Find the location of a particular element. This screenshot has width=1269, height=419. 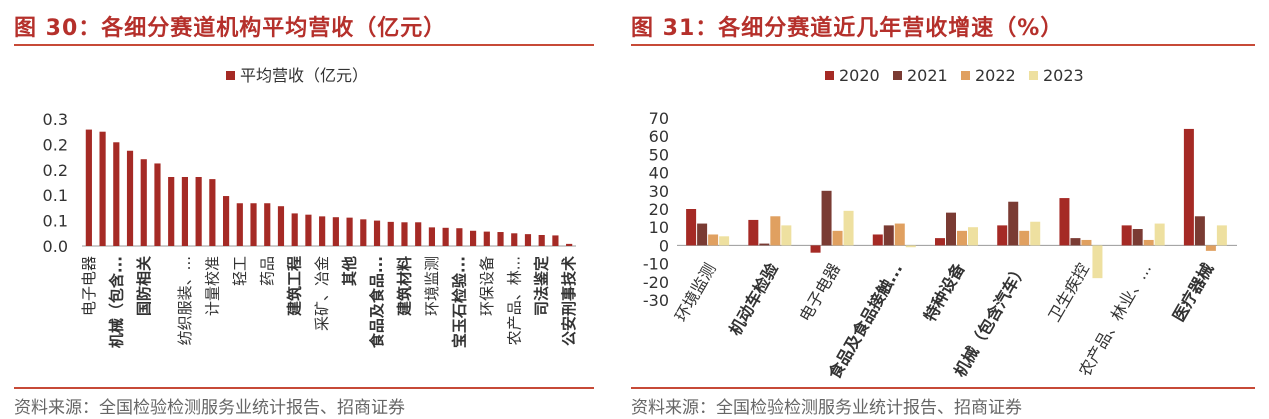

y-tick-label: 0.3 is located at coordinates (55, 119).